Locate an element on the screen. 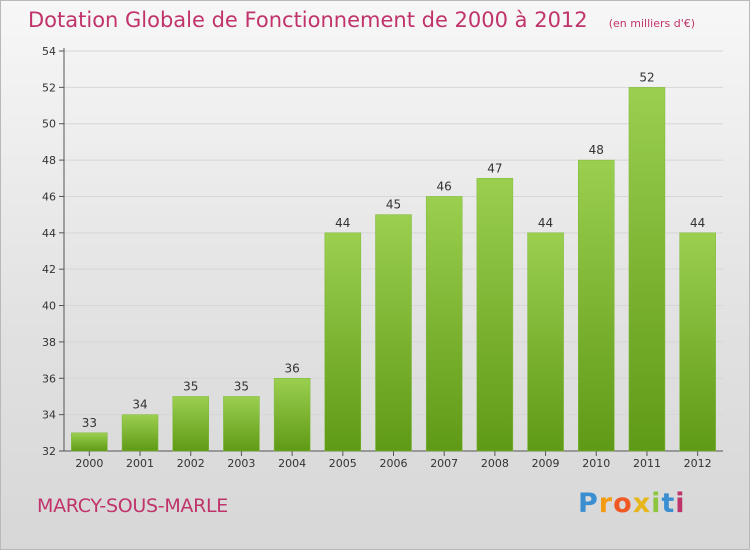 This screenshot has height=550, width=750. proxiti-logo: Proxiti is located at coordinates (632, 503).